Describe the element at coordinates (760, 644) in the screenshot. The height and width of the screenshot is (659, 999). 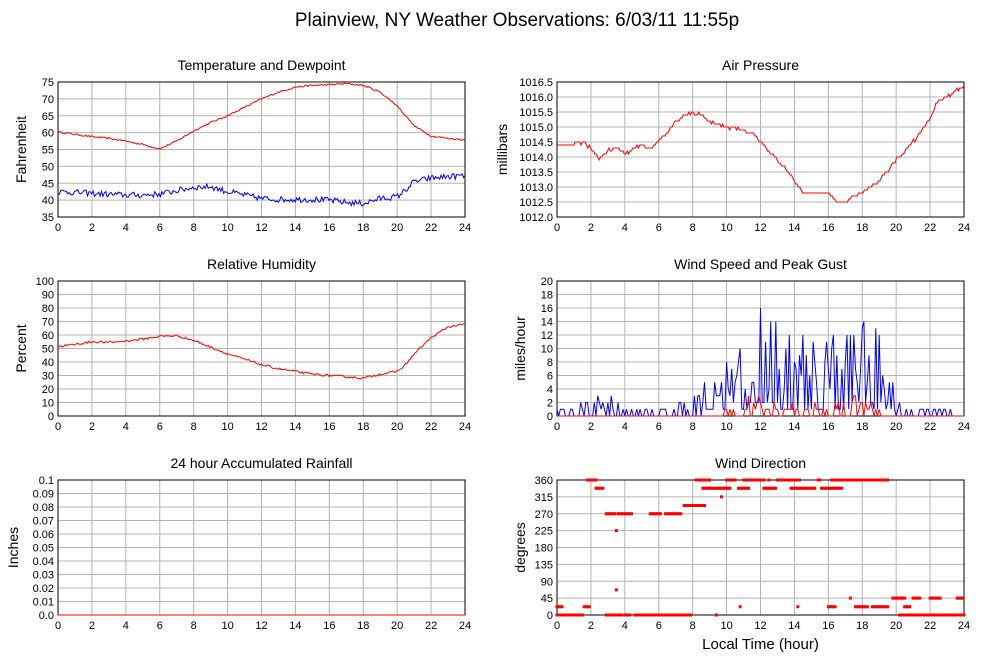
I see `x-axis-label: Local Time (hour)` at that location.